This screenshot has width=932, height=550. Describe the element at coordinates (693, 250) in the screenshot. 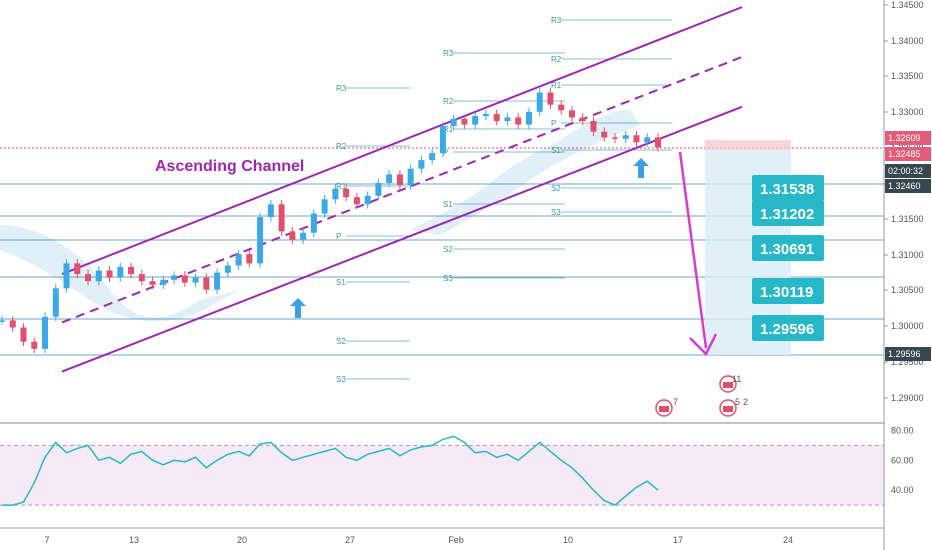

I see `projection-arrow` at that location.